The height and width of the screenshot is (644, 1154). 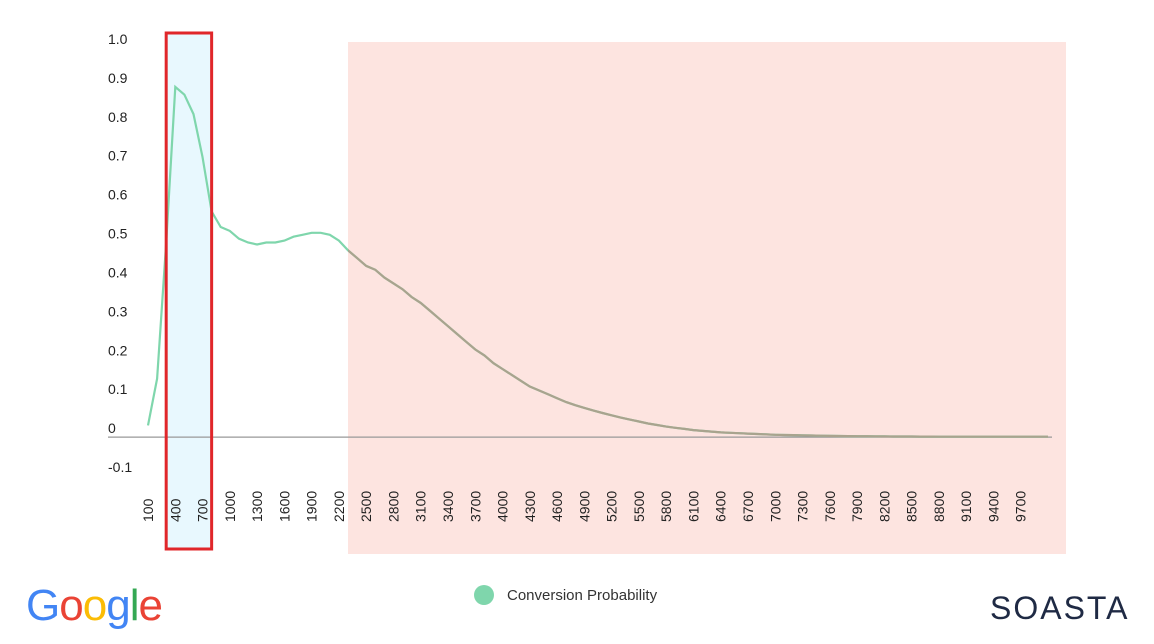 I want to click on x-tick-label: 4900, so click(x=584, y=506).